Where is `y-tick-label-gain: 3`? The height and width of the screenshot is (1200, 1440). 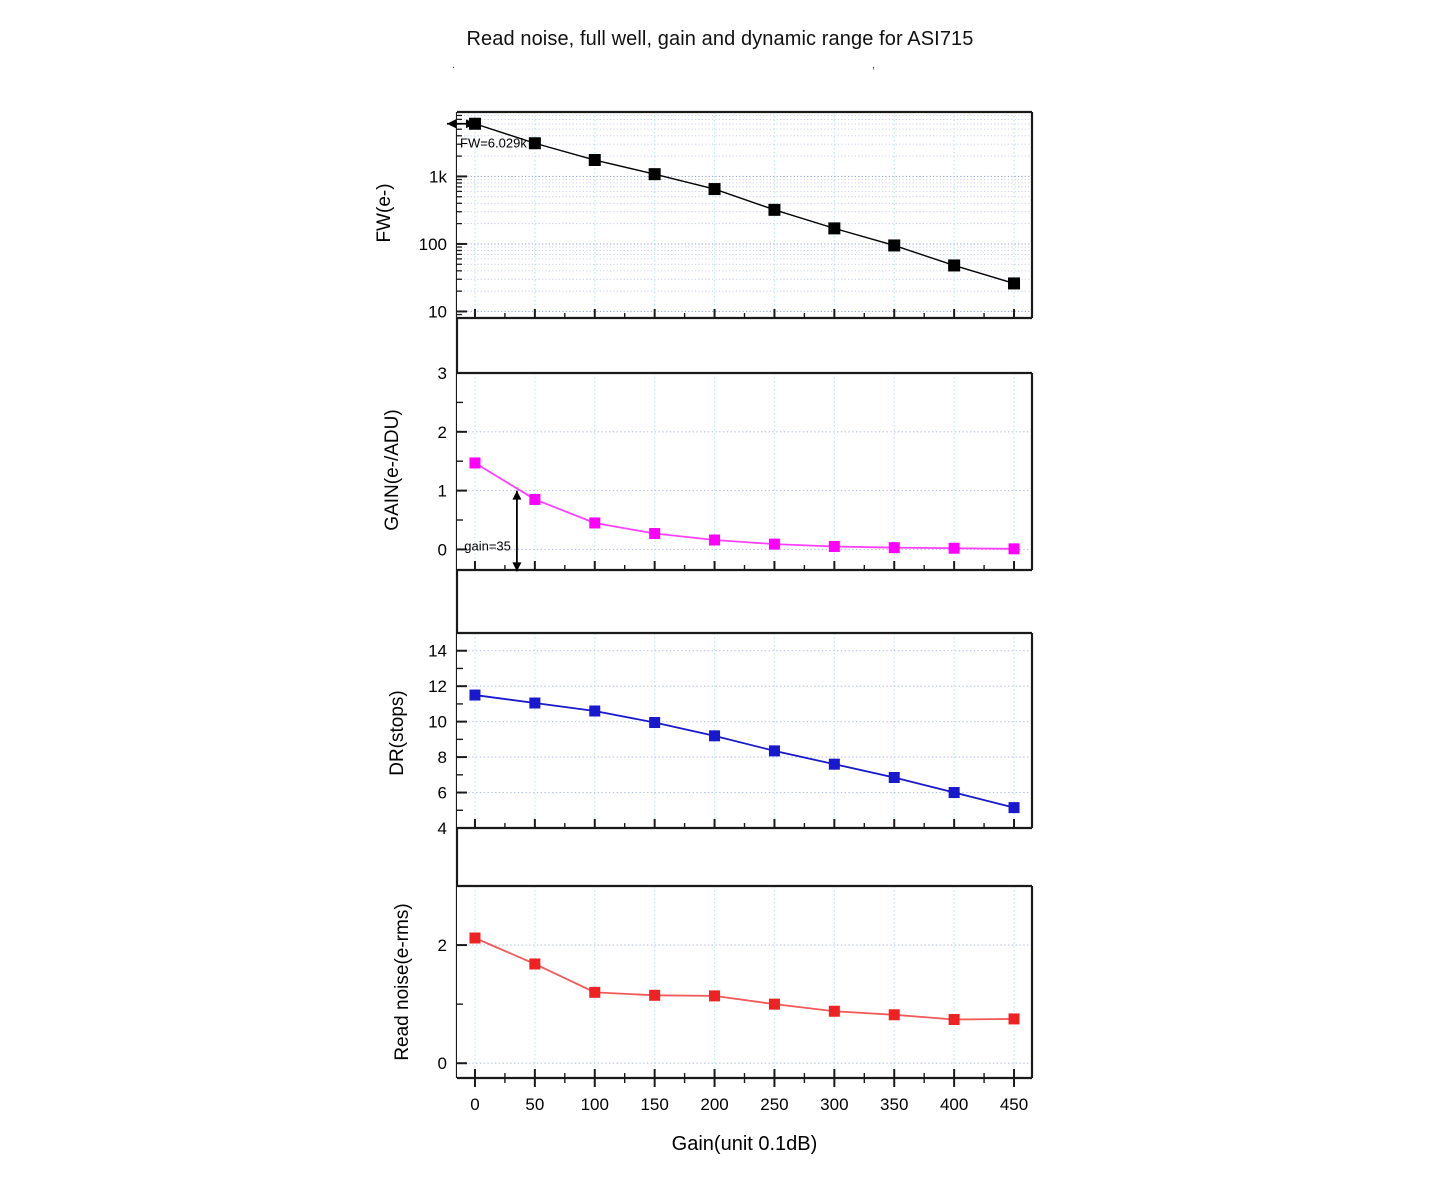 y-tick-label-gain: 3 is located at coordinates (442, 373).